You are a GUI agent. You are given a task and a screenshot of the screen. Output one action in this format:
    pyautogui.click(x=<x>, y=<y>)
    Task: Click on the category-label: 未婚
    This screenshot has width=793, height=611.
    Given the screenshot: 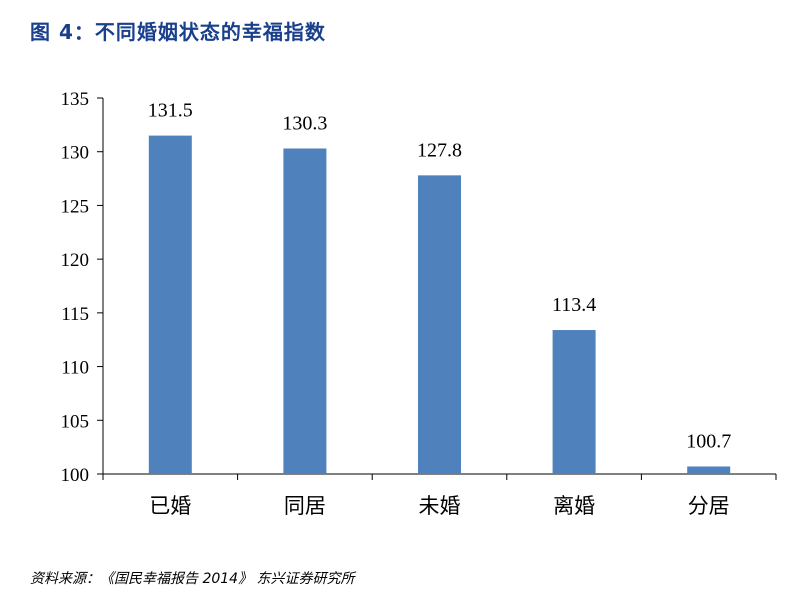 What is the action you would take?
    pyautogui.click(x=440, y=506)
    